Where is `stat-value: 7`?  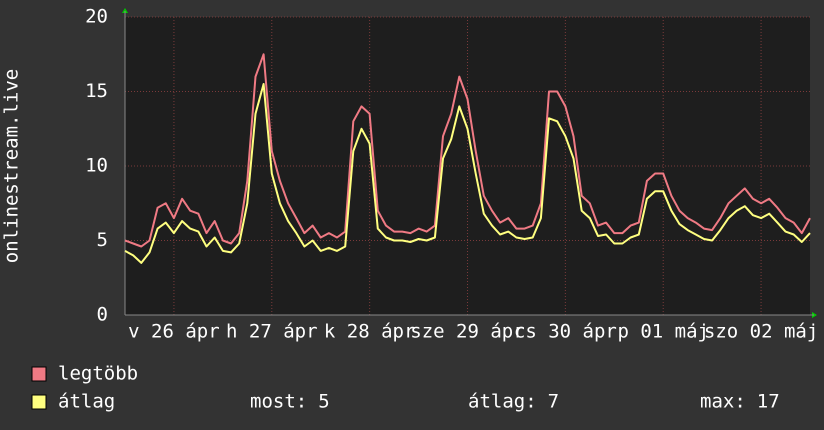 stat-value: 7 is located at coordinates (553, 402).